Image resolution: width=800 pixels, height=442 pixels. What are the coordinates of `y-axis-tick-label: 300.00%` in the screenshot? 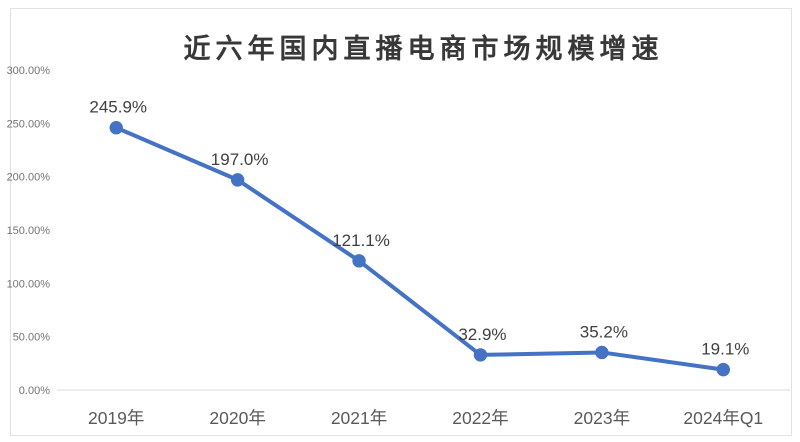 It's located at (29, 71).